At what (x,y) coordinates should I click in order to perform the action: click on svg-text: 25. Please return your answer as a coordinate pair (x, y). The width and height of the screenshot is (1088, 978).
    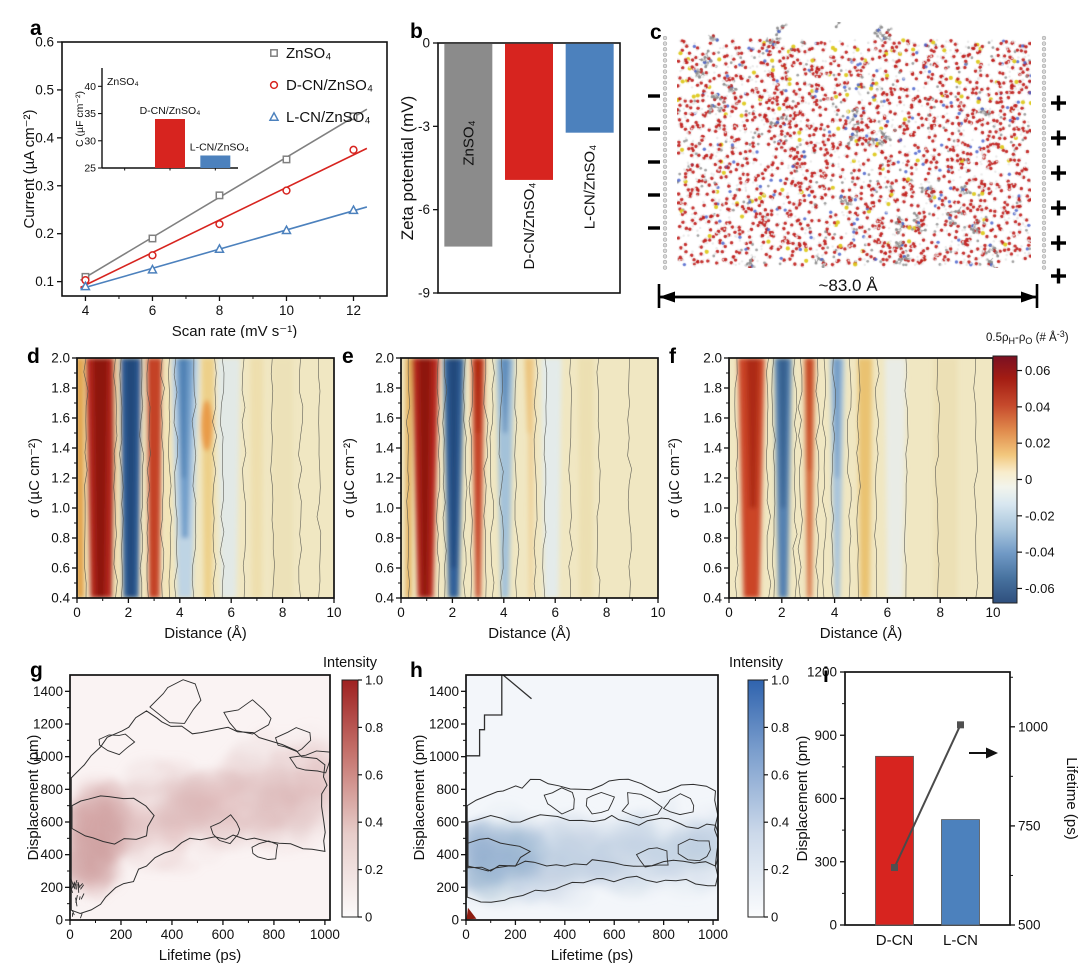
    Looking at the image, I should click on (90, 169).